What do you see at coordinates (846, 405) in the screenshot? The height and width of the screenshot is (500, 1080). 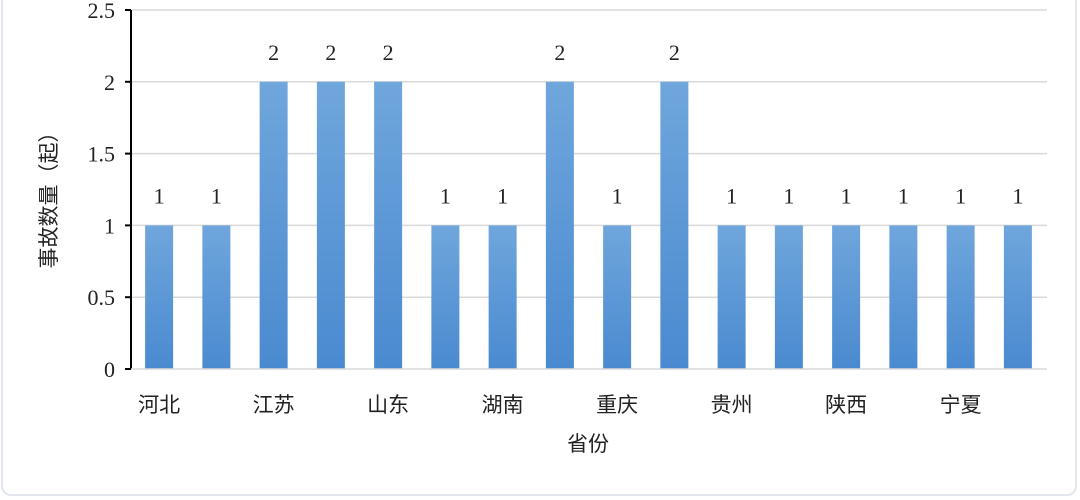 I see `x-tick-label: 陕西` at bounding box center [846, 405].